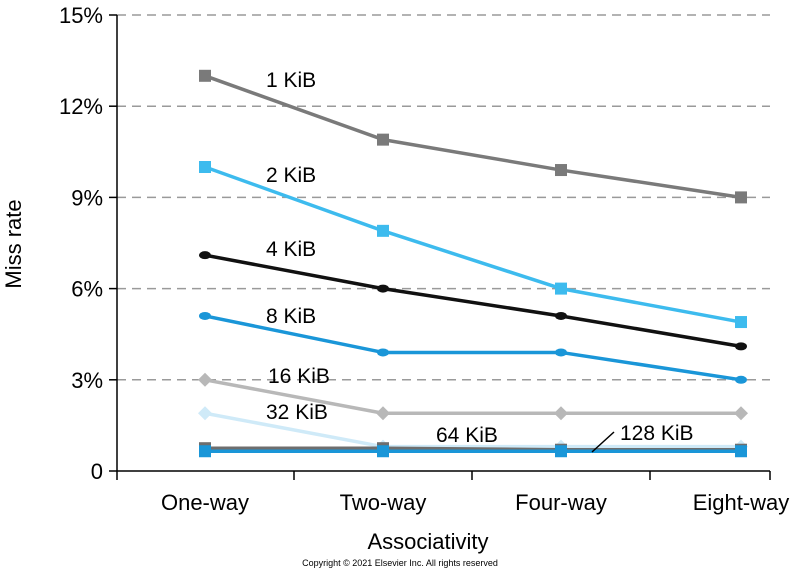  Describe the element at coordinates (87, 380) in the screenshot. I see `y-tick-label: 3%` at that location.